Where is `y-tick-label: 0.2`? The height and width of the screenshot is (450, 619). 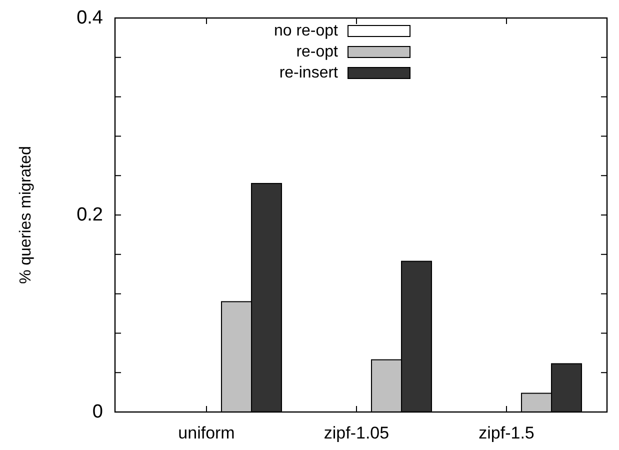
y-tick-label: 0.2 is located at coordinates (89, 215).